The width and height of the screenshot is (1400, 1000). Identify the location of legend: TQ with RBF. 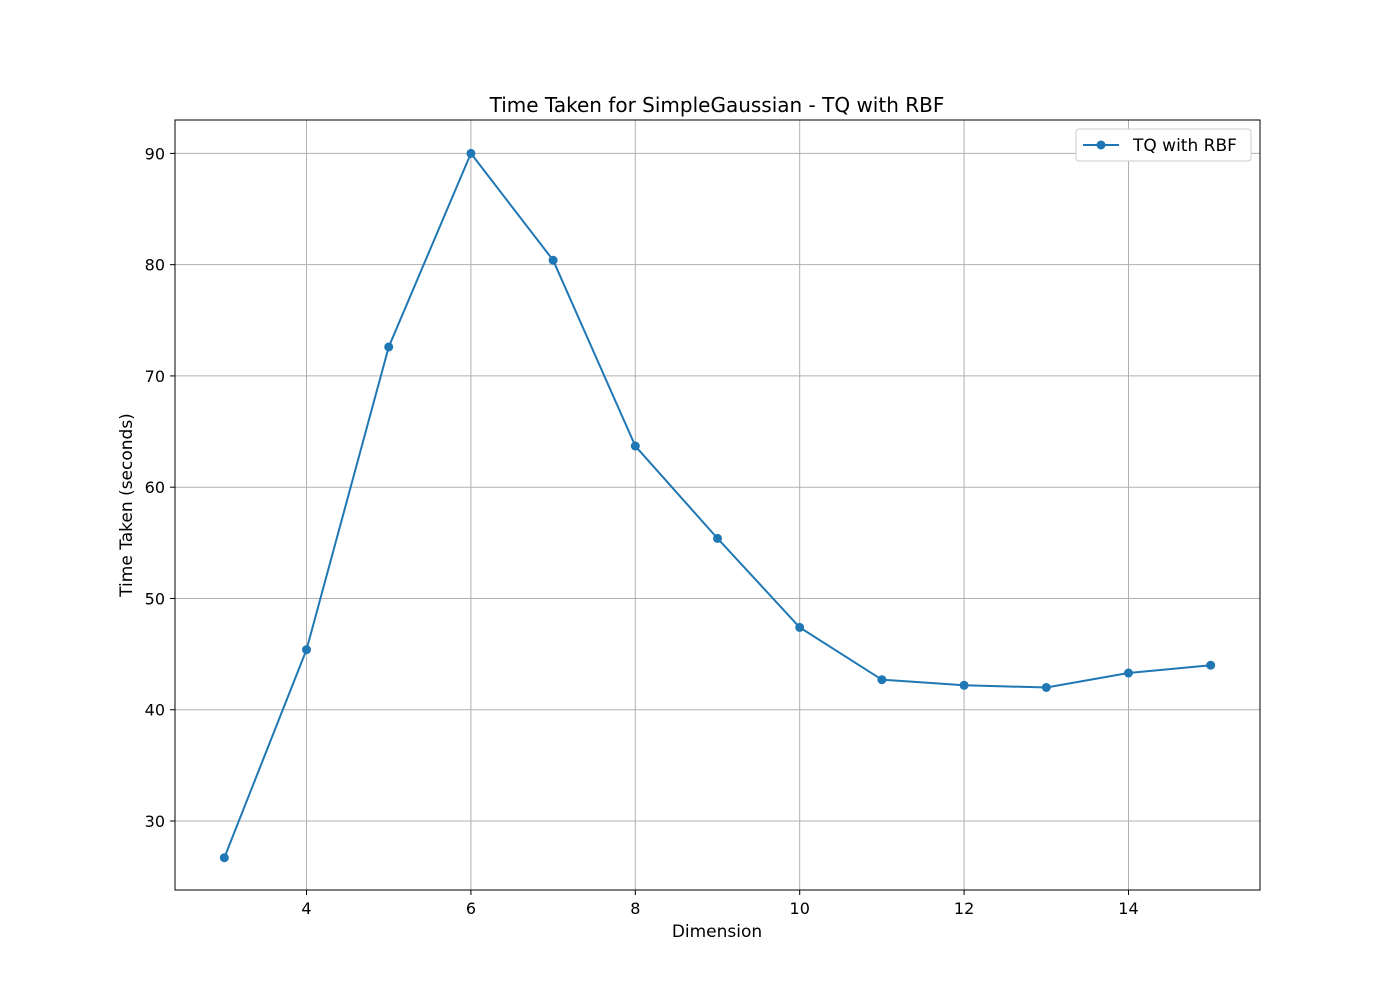
(1163, 145).